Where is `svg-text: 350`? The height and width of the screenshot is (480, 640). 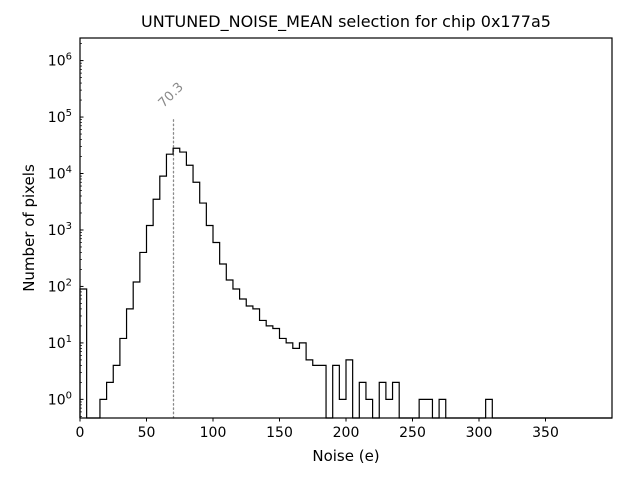
svg-text: 350 is located at coordinates (545, 433).